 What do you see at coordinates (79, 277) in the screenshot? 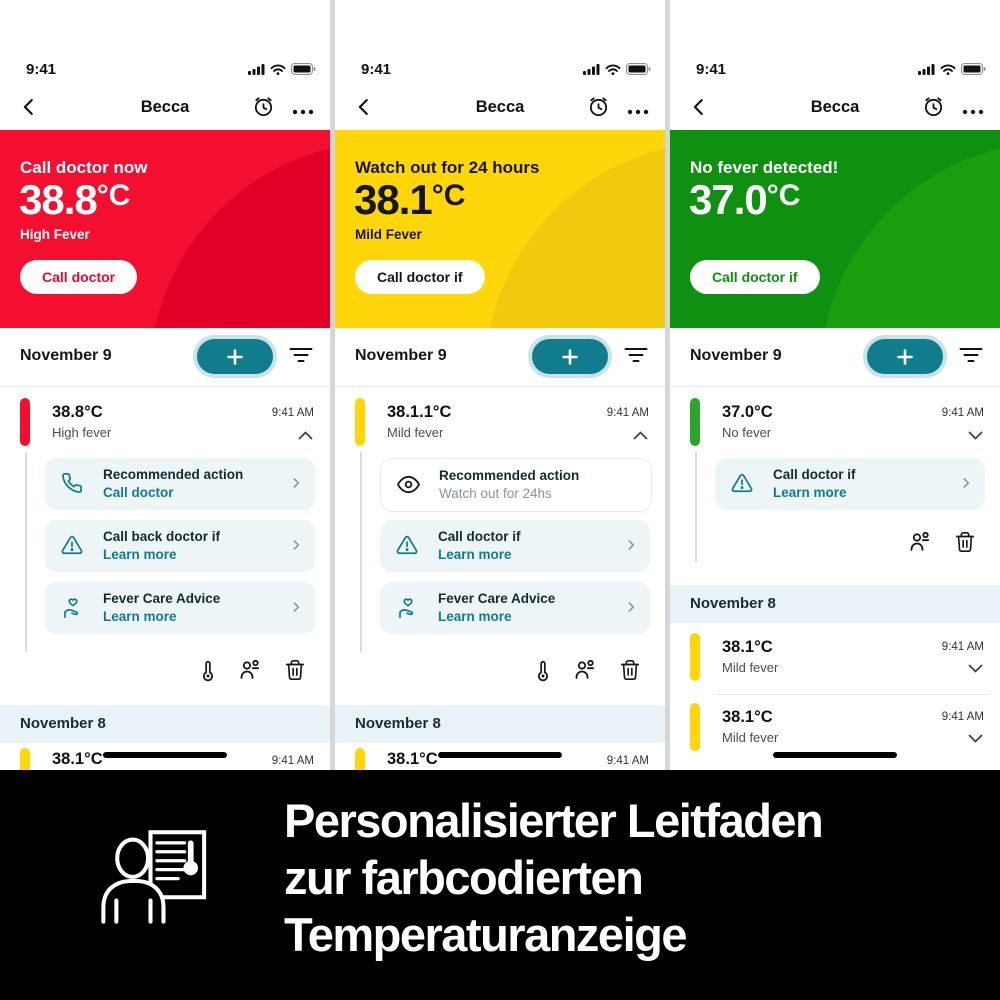
I see `call-doctor-button: Call doctor` at bounding box center [79, 277].